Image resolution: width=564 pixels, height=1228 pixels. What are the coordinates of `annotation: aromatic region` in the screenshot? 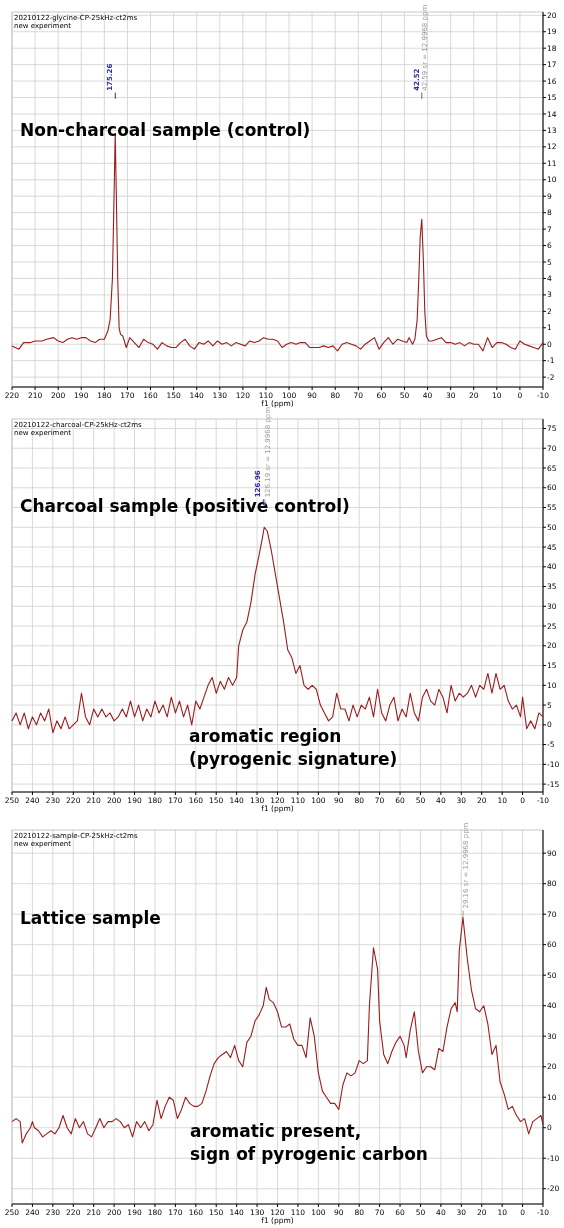 It's located at (265, 735).